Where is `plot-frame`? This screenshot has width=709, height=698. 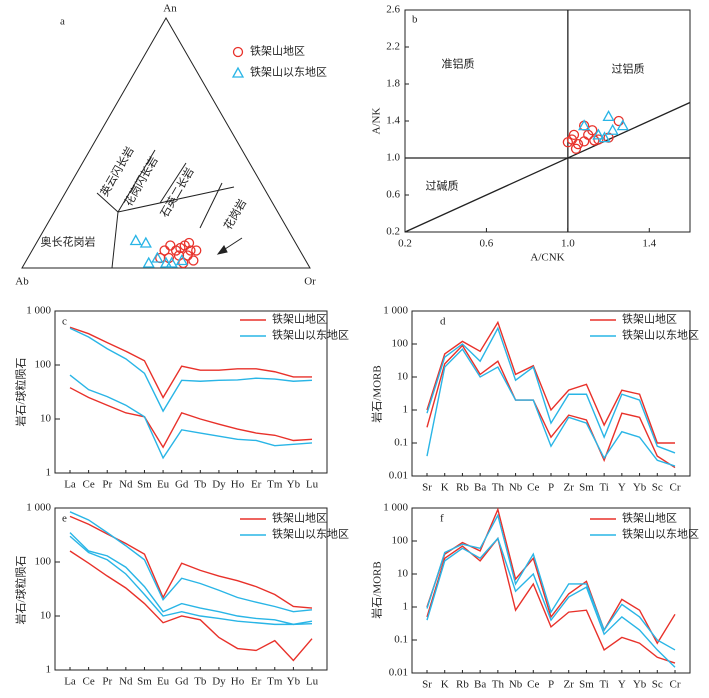
plot-frame is located at coordinates (547, 121).